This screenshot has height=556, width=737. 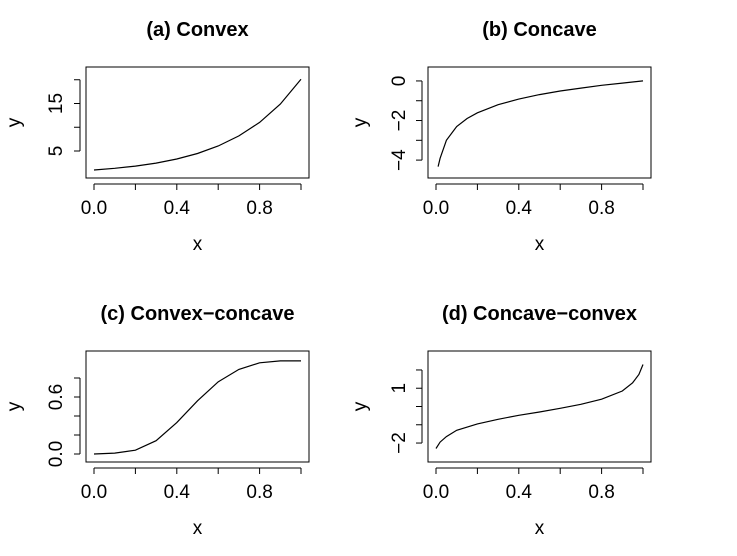 What do you see at coordinates (386, 411) in the screenshot?
I see `y-axis: −2 1 y` at bounding box center [386, 411].